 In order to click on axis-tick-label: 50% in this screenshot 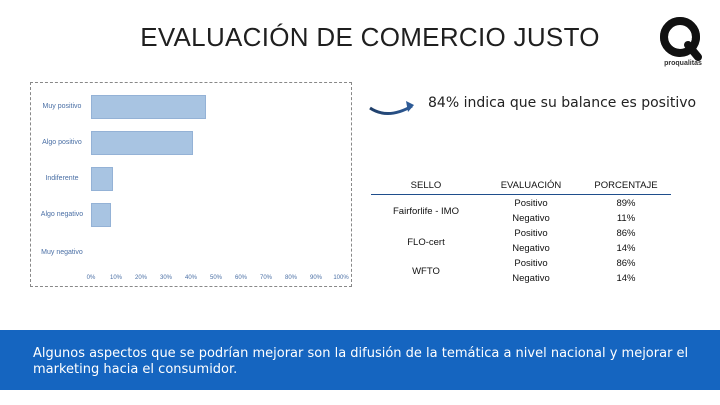, I will do `click(215, 278)`.